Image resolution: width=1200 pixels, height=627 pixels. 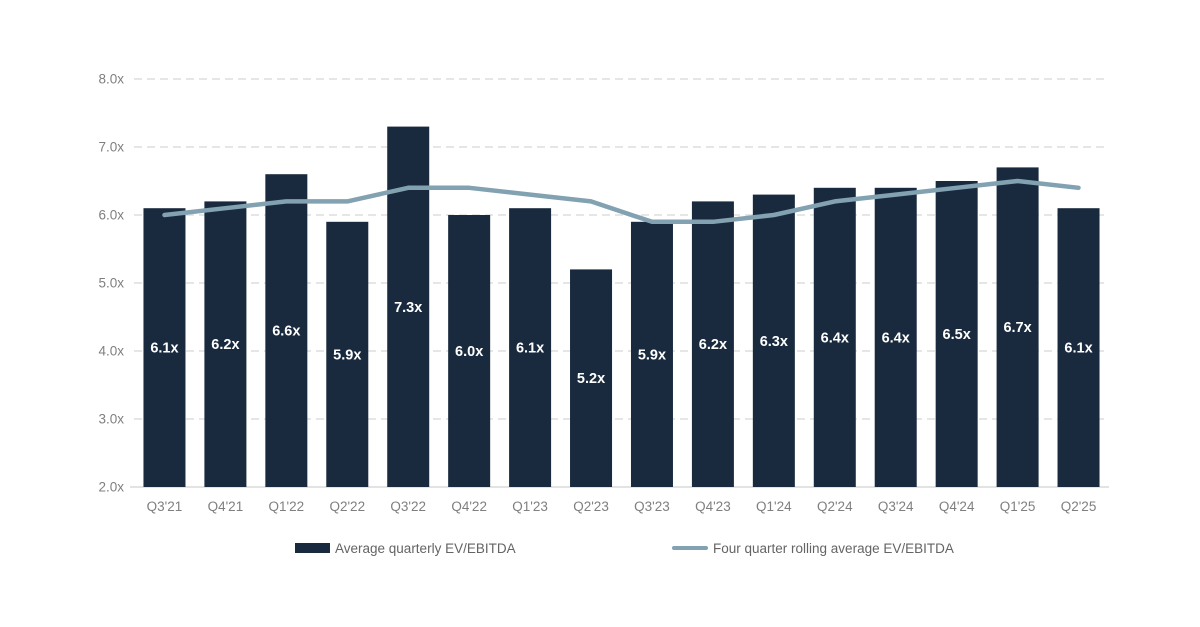 I want to click on x-axis-tick-label: Q3'23, so click(x=652, y=506).